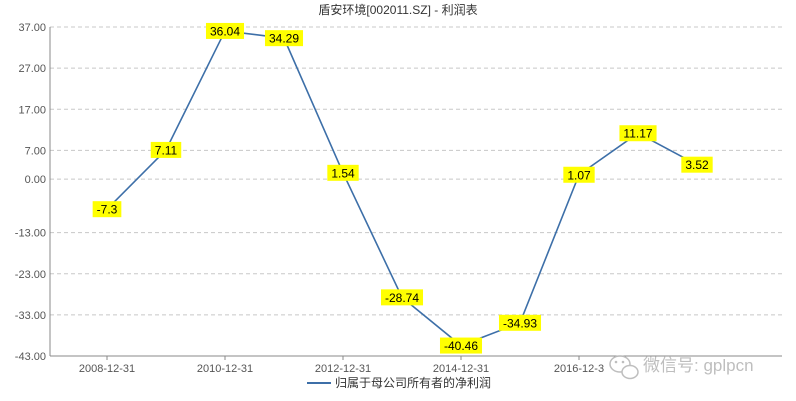 This screenshot has width=796, height=401. What do you see at coordinates (624, 367) in the screenshot?
I see `wechat-icon` at bounding box center [624, 367].